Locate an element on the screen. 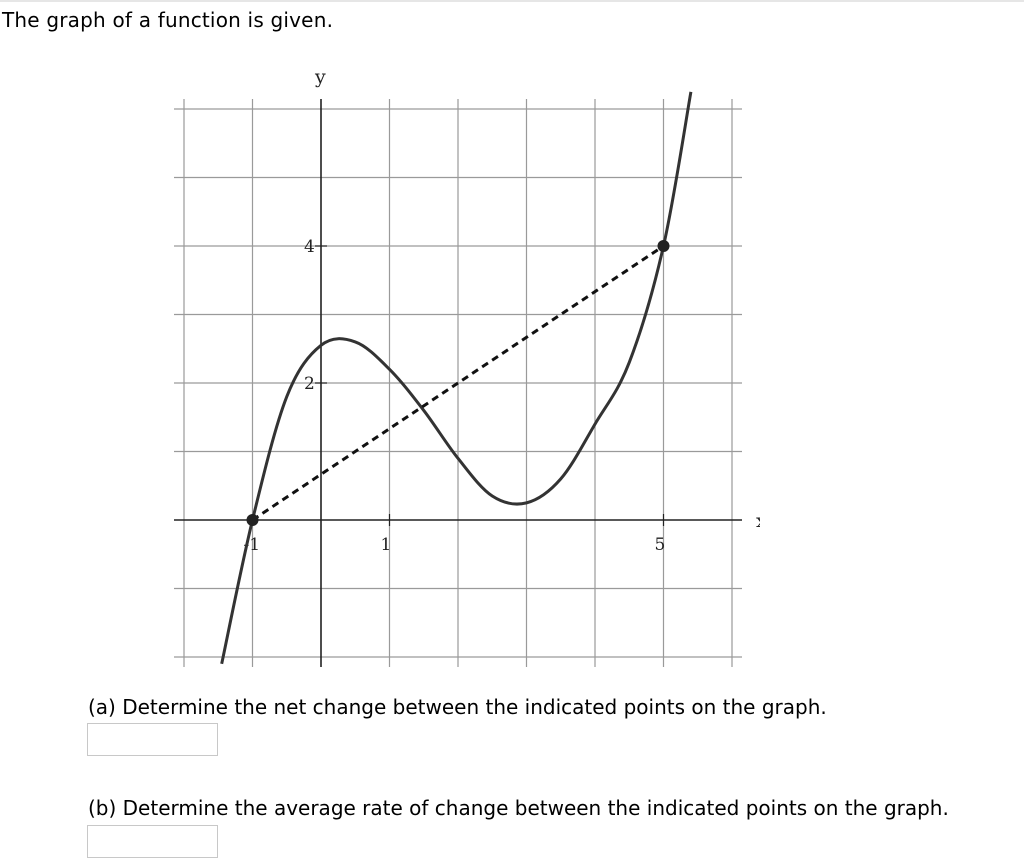 This screenshot has height=863, width=1024. y-tick-label: 4 is located at coordinates (309, 247).